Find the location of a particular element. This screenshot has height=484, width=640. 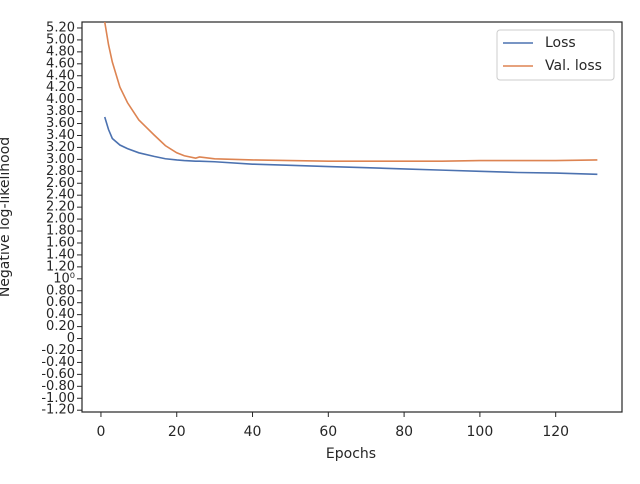

y-tick-label: 2.60 is located at coordinates (60, 183).